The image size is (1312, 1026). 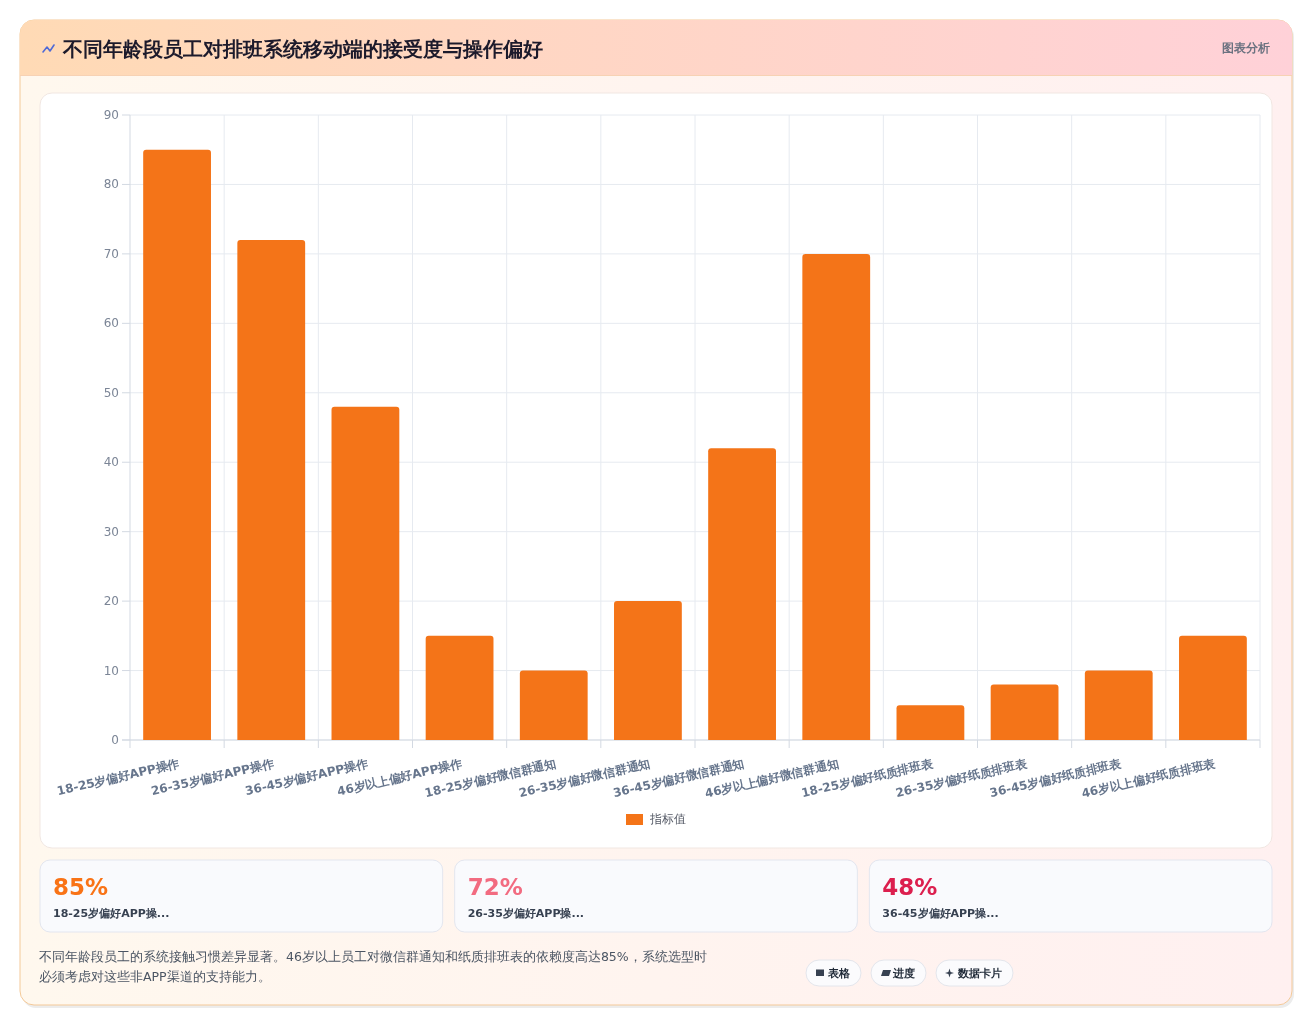 I want to click on legend-label: 指标值, so click(x=667, y=819).